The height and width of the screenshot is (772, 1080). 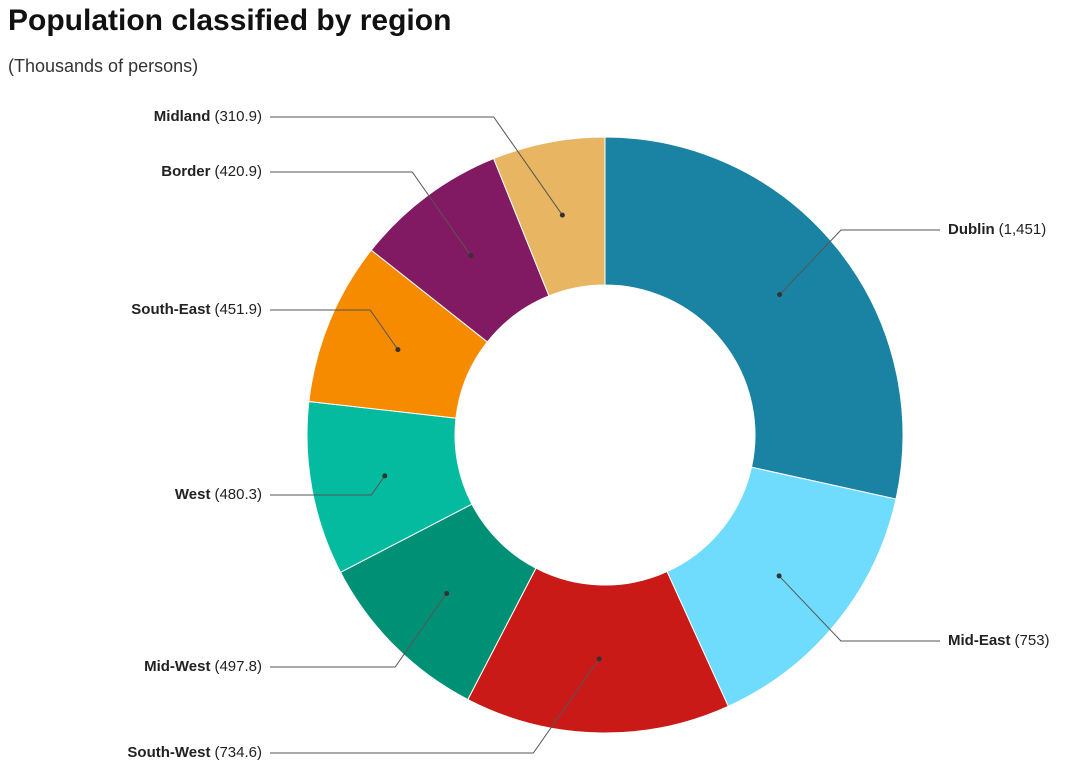 I want to click on slice-name: South-West, so click(x=168, y=752).